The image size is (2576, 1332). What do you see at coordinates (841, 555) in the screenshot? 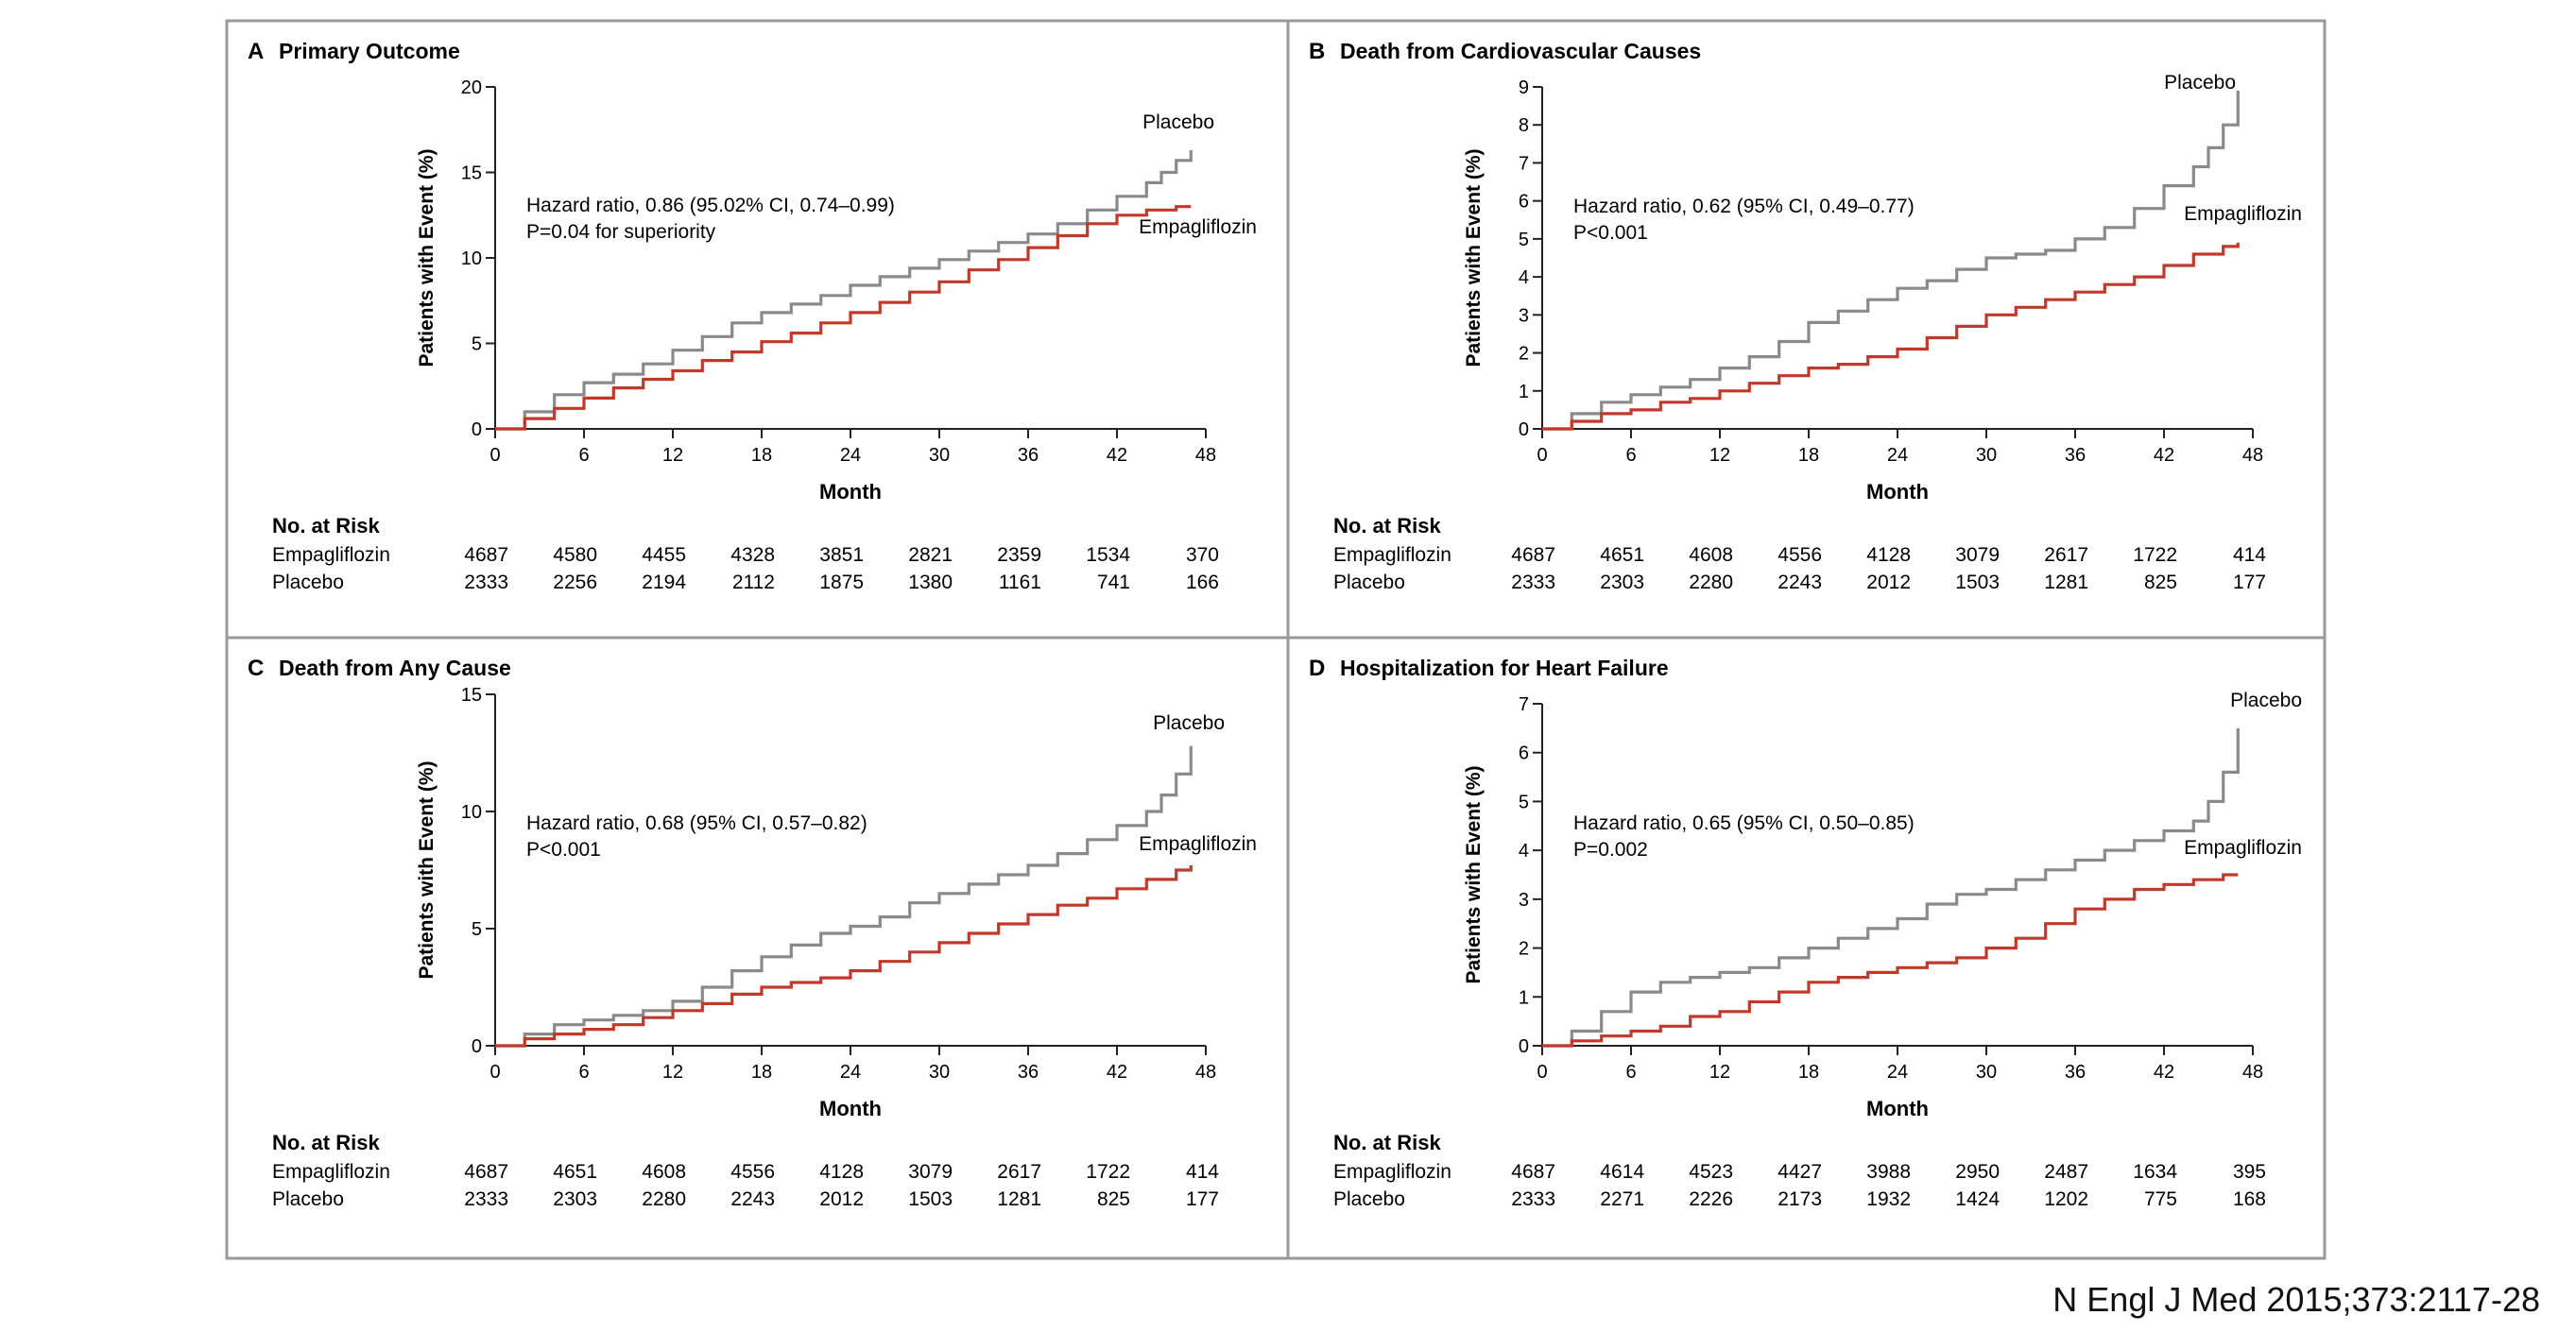
I see `risk-value: 3851` at bounding box center [841, 555].